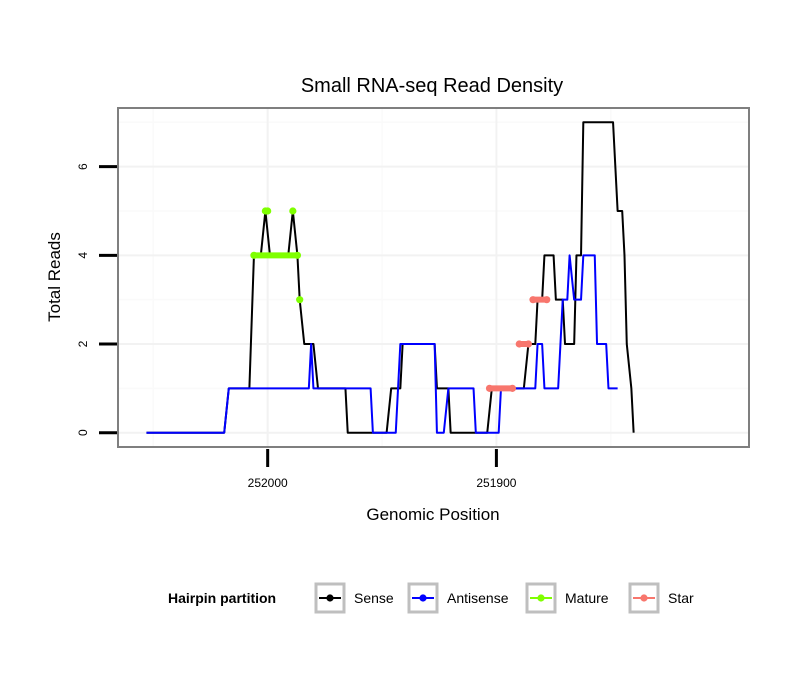  What do you see at coordinates (496, 483) in the screenshot?
I see `x-tick-label: 251900` at bounding box center [496, 483].